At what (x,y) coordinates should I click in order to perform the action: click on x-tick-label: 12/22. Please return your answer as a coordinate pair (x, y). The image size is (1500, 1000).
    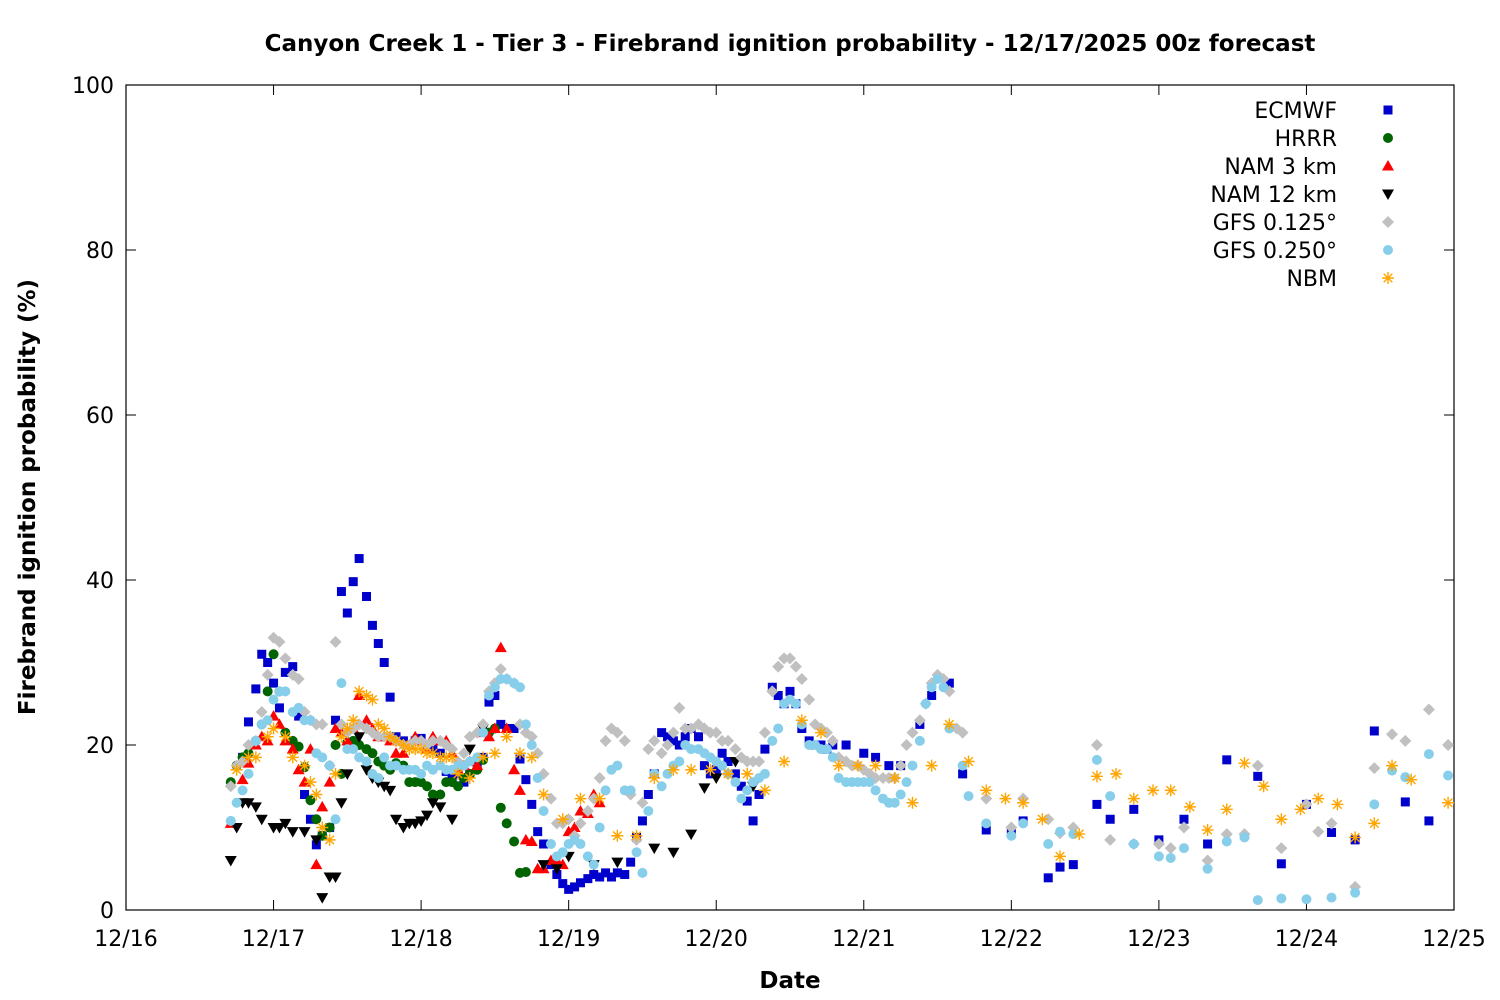
    Looking at the image, I should click on (1011, 939).